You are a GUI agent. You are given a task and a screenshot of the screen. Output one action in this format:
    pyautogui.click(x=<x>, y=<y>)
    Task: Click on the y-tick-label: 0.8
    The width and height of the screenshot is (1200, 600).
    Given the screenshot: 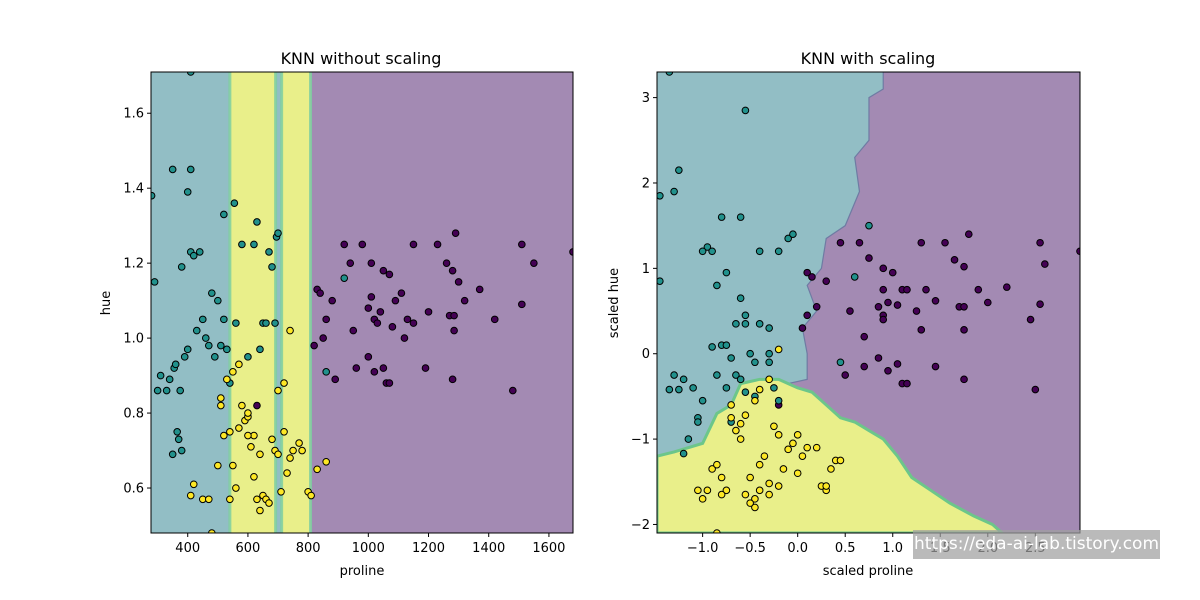 What is the action you would take?
    pyautogui.click(x=133, y=414)
    